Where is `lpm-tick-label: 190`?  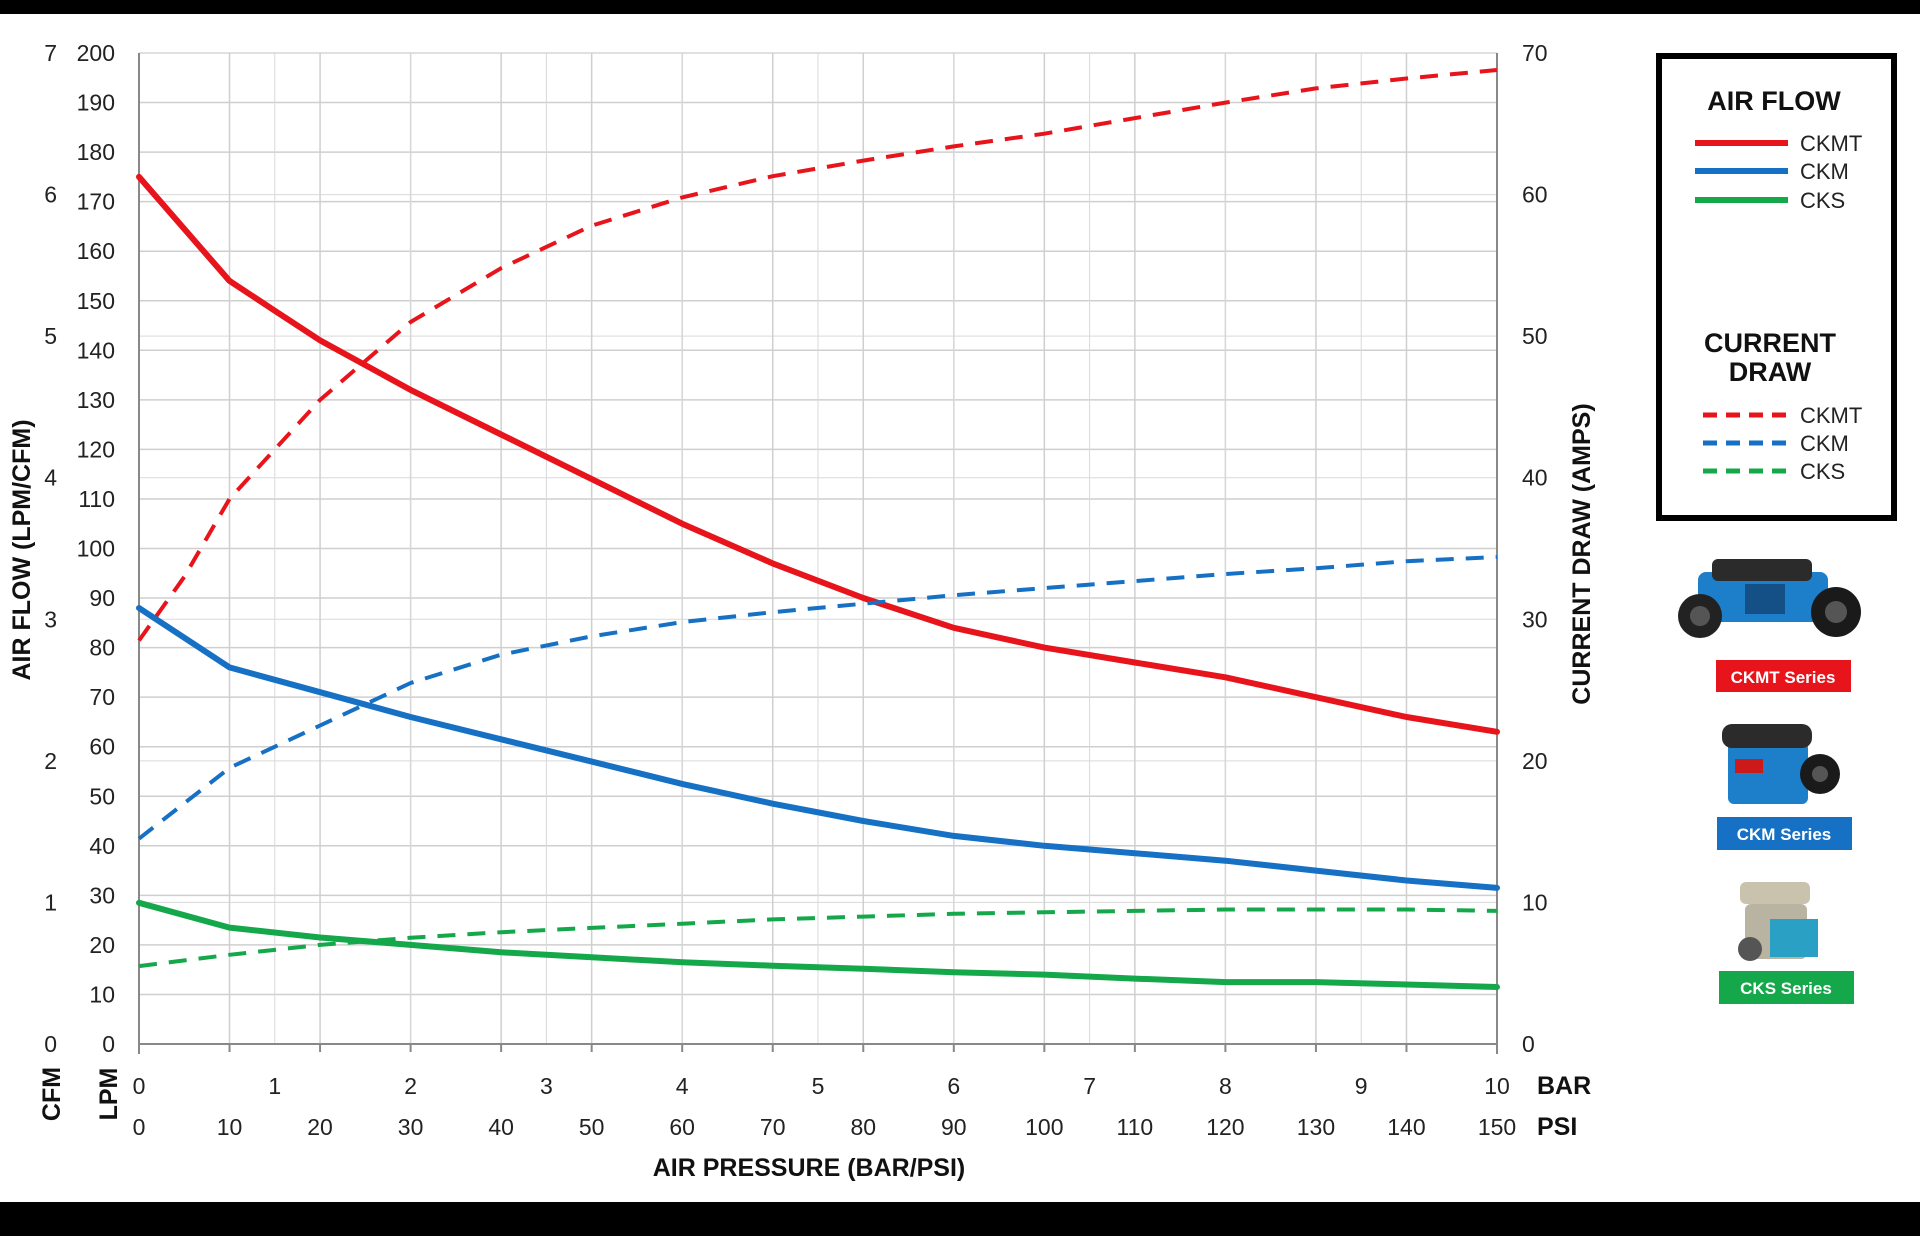 lpm-tick-label: 190 is located at coordinates (96, 103).